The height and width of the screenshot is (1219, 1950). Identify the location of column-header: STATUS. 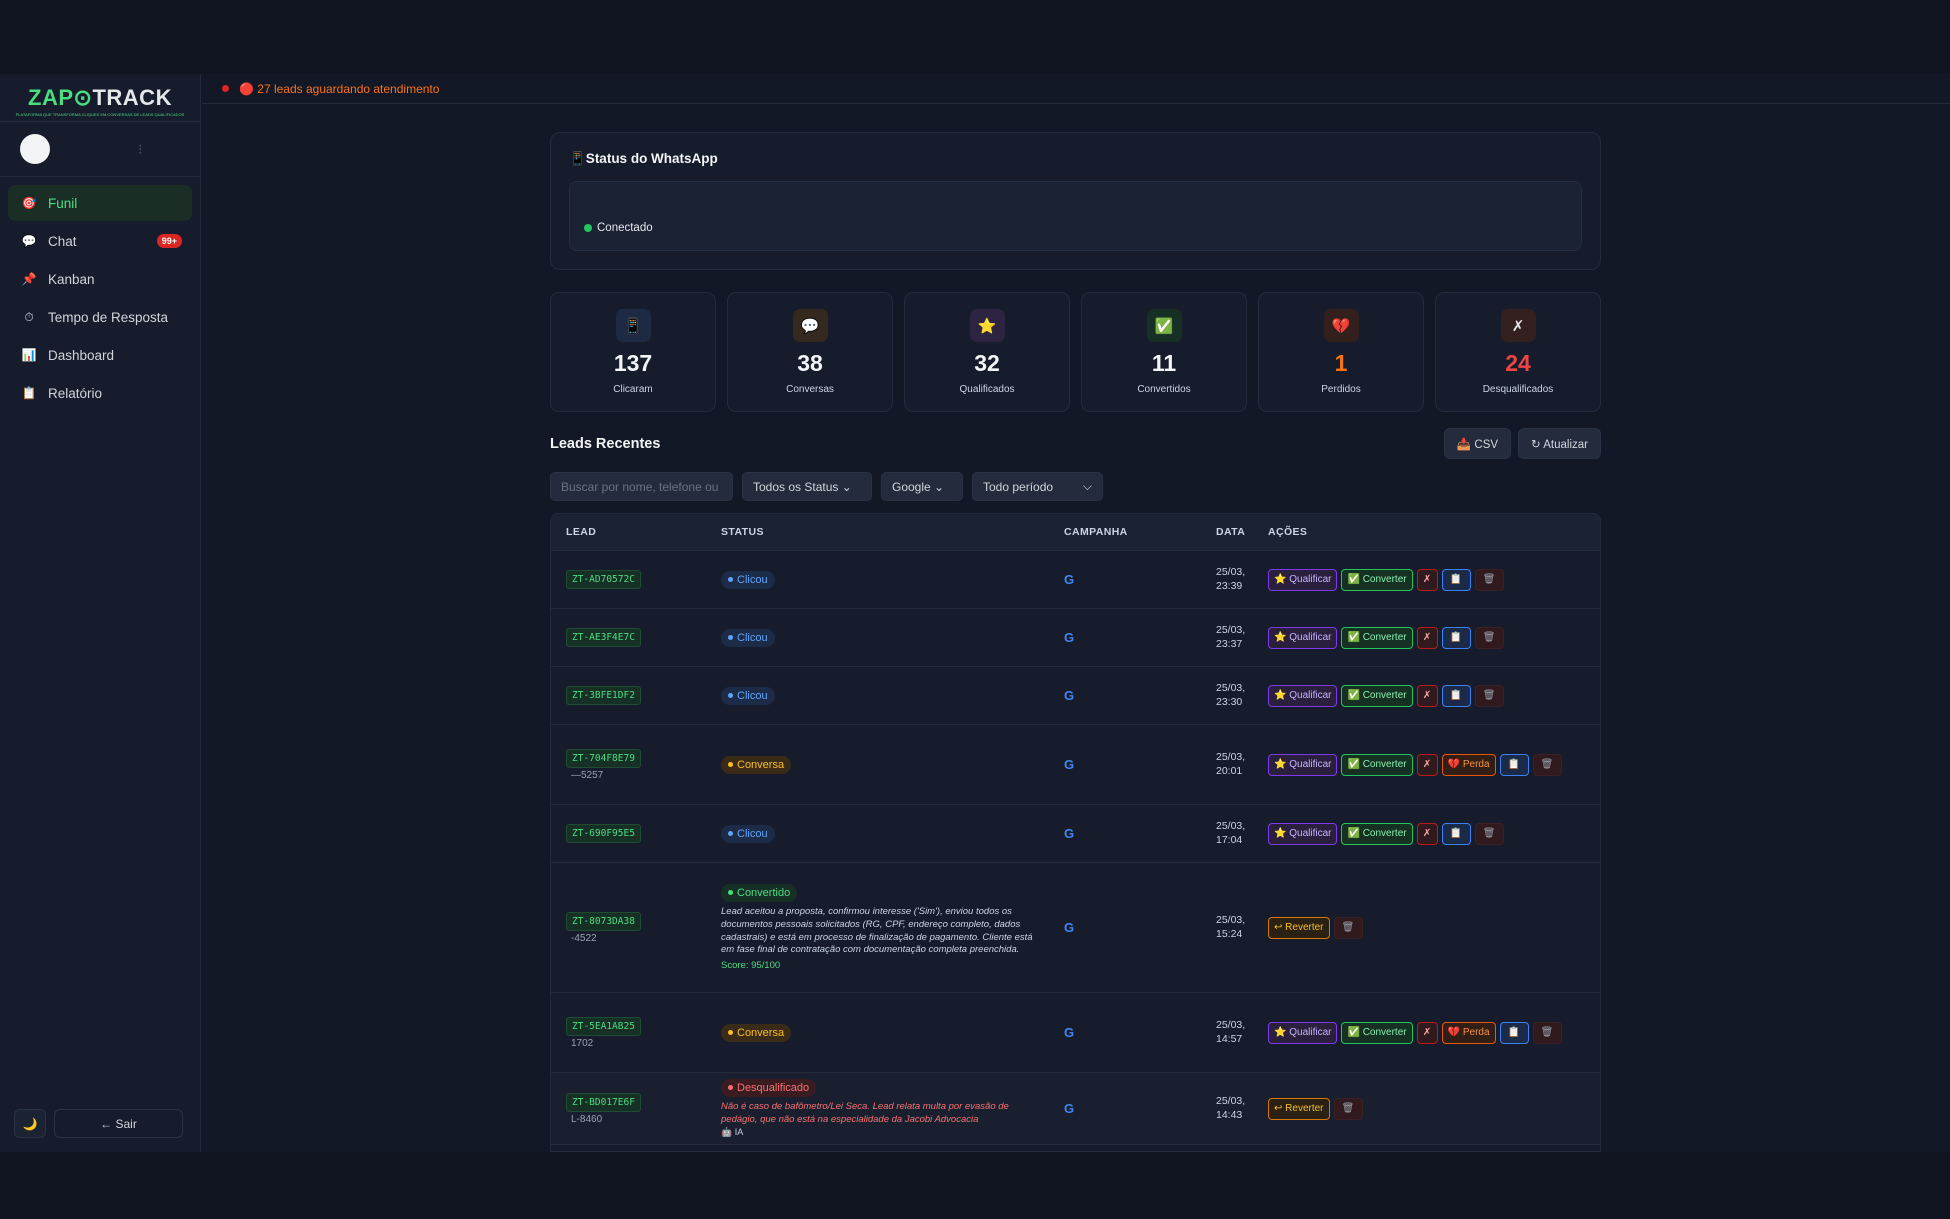
(742, 532).